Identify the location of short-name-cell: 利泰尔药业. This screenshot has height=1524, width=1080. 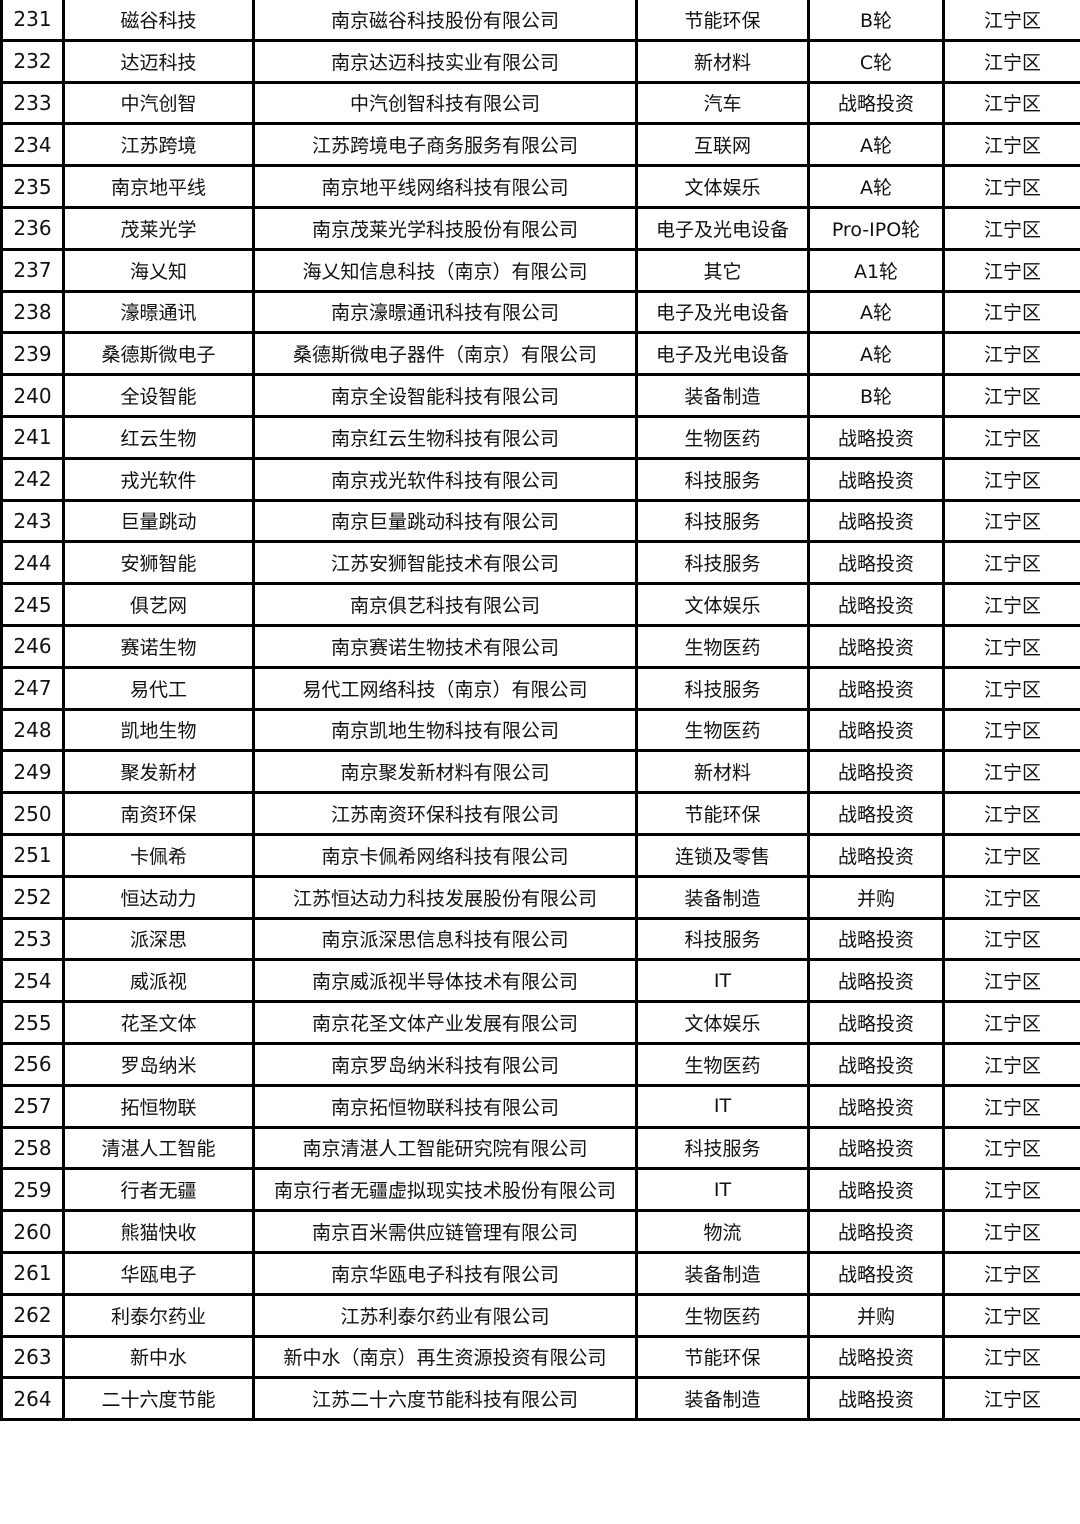
(158, 1315).